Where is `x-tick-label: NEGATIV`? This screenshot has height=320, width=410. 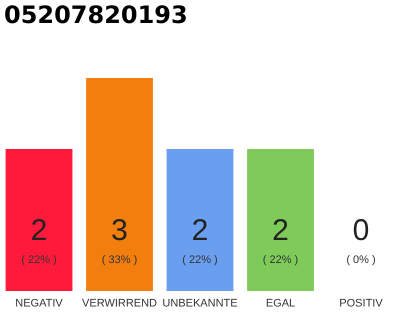 x-tick-label: NEGATIV is located at coordinates (39, 304).